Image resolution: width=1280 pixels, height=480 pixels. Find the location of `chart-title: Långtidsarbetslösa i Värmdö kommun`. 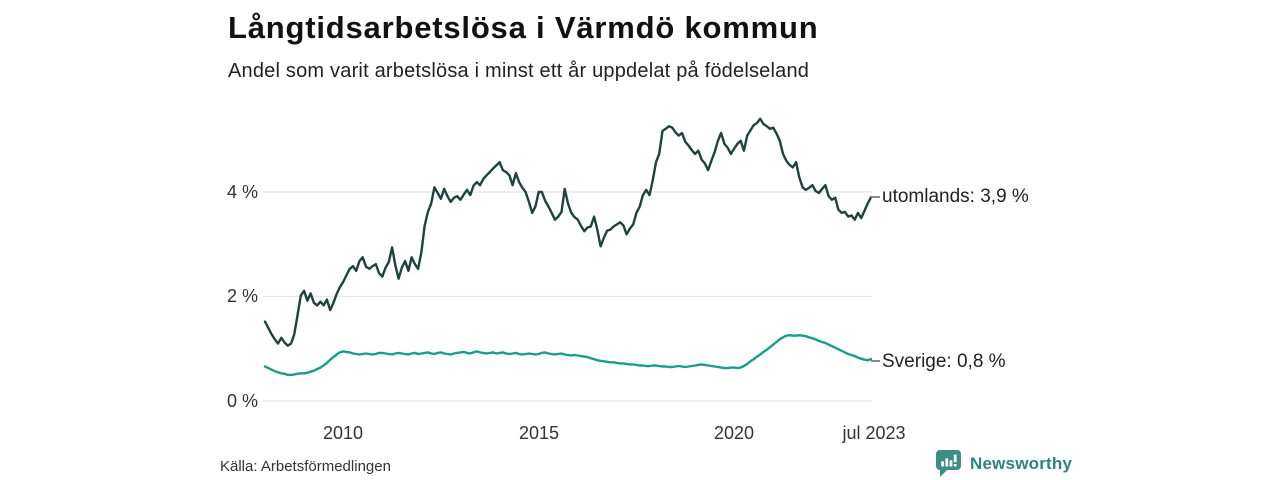

chart-title: Långtidsarbetslösa i Värmdö kommun is located at coordinates (523, 27).